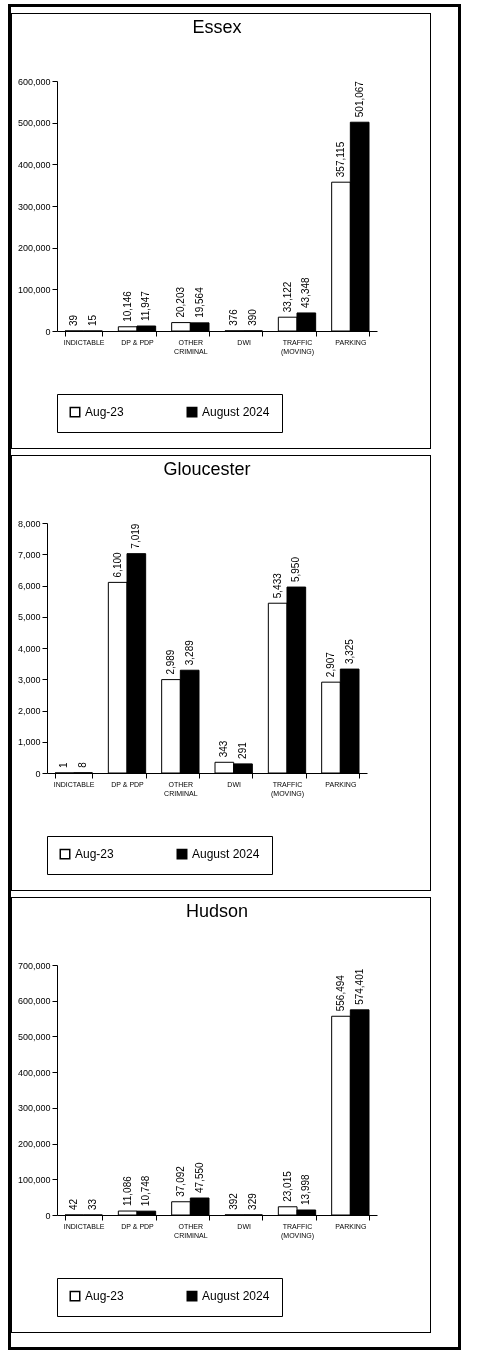 The height and width of the screenshot is (1362, 477). Describe the element at coordinates (127, 1191) in the screenshot. I see `data-label: 11,086` at that location.